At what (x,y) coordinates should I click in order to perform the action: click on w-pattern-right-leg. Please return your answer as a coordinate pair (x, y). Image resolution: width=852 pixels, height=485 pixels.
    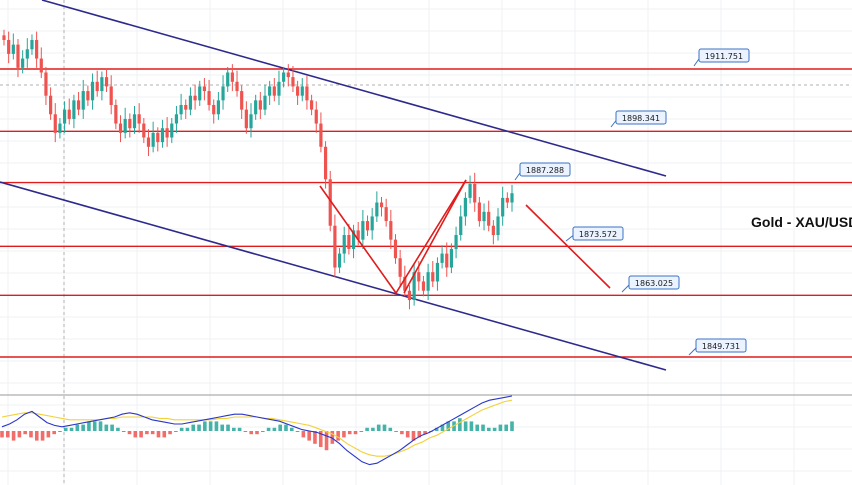
    Looking at the image, I should click on (435, 236).